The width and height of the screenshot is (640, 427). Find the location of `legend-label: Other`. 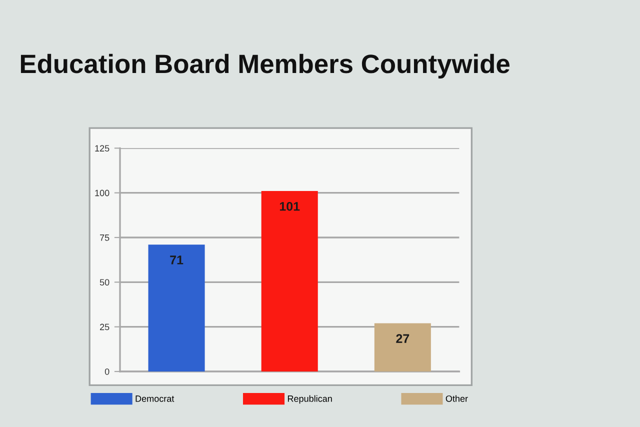

legend-label: Other is located at coordinates (457, 398).